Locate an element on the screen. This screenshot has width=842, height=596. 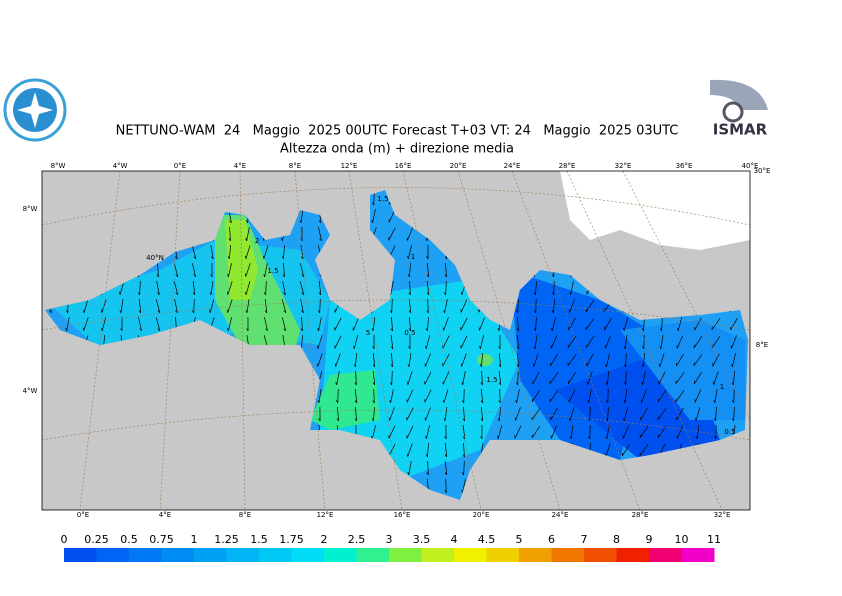
lon-label: 32°E is located at coordinates (722, 515).